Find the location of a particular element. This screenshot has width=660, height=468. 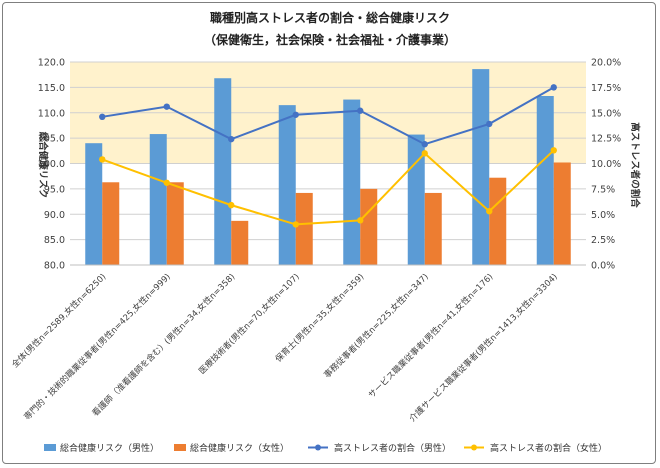

y-tick-left: 90.0 is located at coordinates (54, 215).